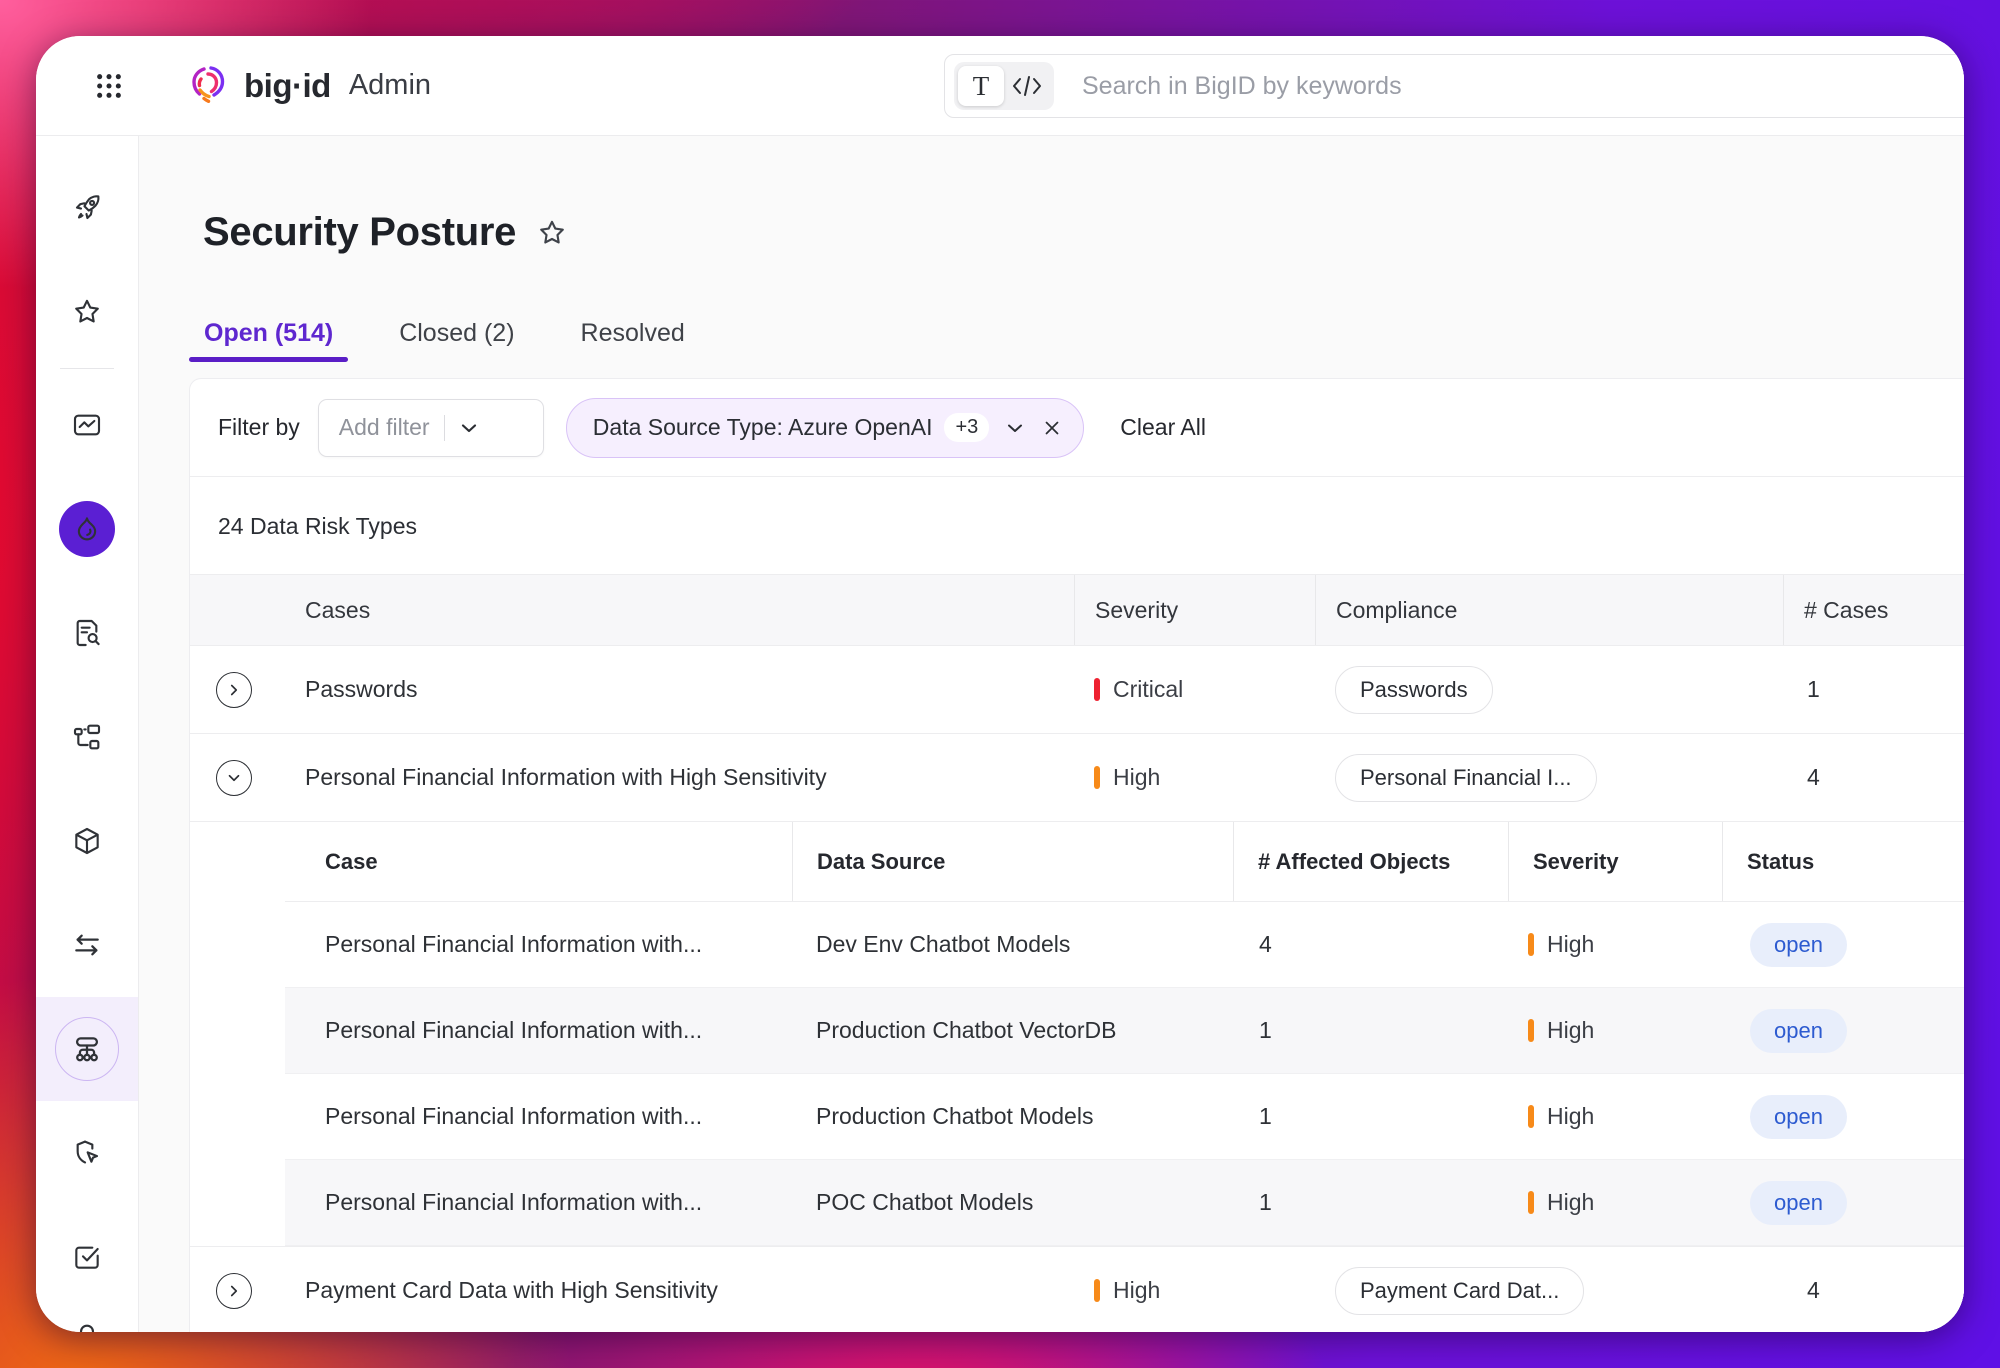 The width and height of the screenshot is (2000, 1368). I want to click on global-search: T, so click(1454, 86).